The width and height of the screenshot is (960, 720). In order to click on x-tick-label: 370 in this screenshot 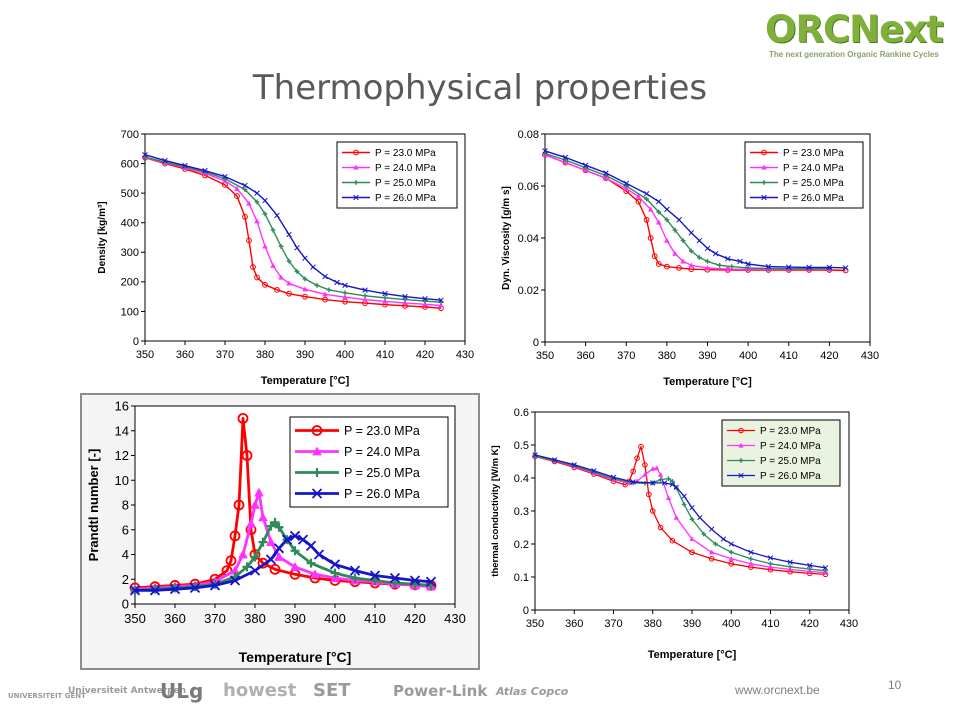, I will do `click(215, 618)`.